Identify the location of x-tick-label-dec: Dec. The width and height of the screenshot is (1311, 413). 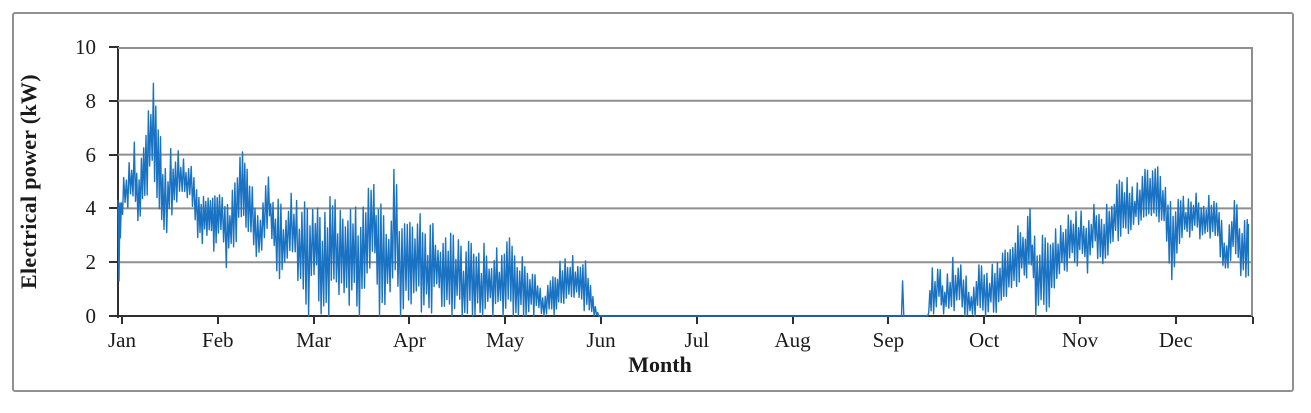
(1175, 340).